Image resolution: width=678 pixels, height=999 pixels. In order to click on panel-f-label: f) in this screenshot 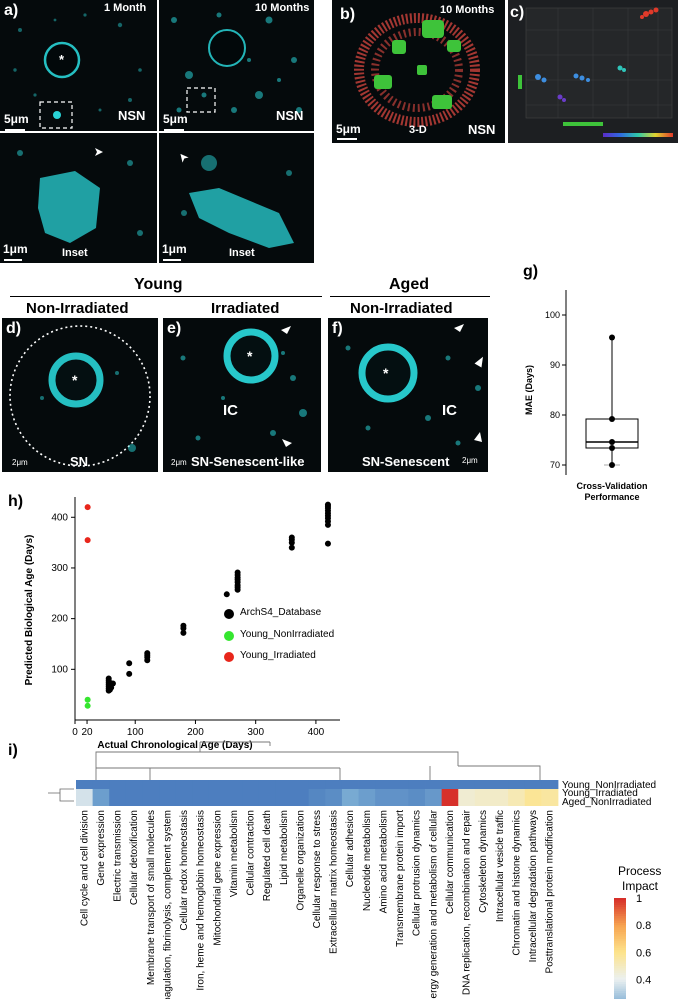, I will do `click(337, 328)`.